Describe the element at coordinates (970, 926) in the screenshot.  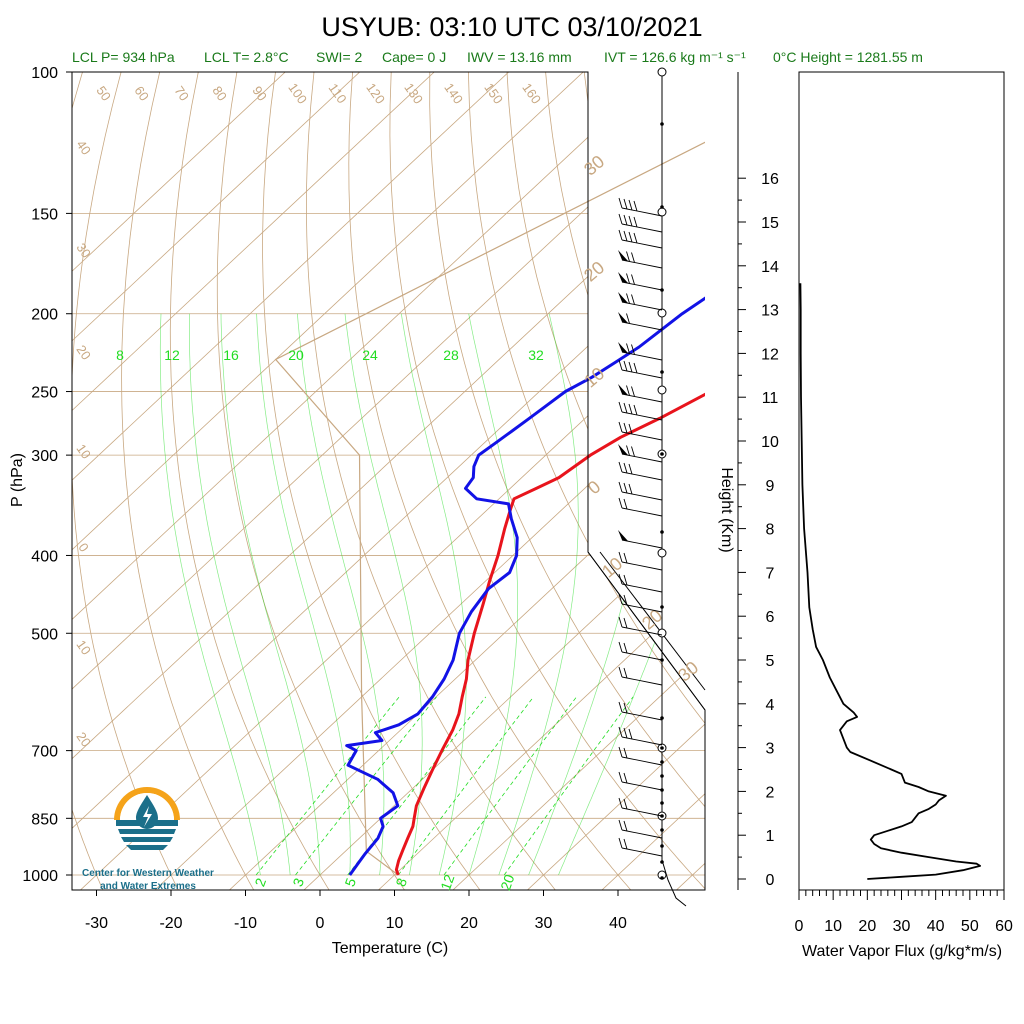
I see `vapor-tick-label: 50` at that location.